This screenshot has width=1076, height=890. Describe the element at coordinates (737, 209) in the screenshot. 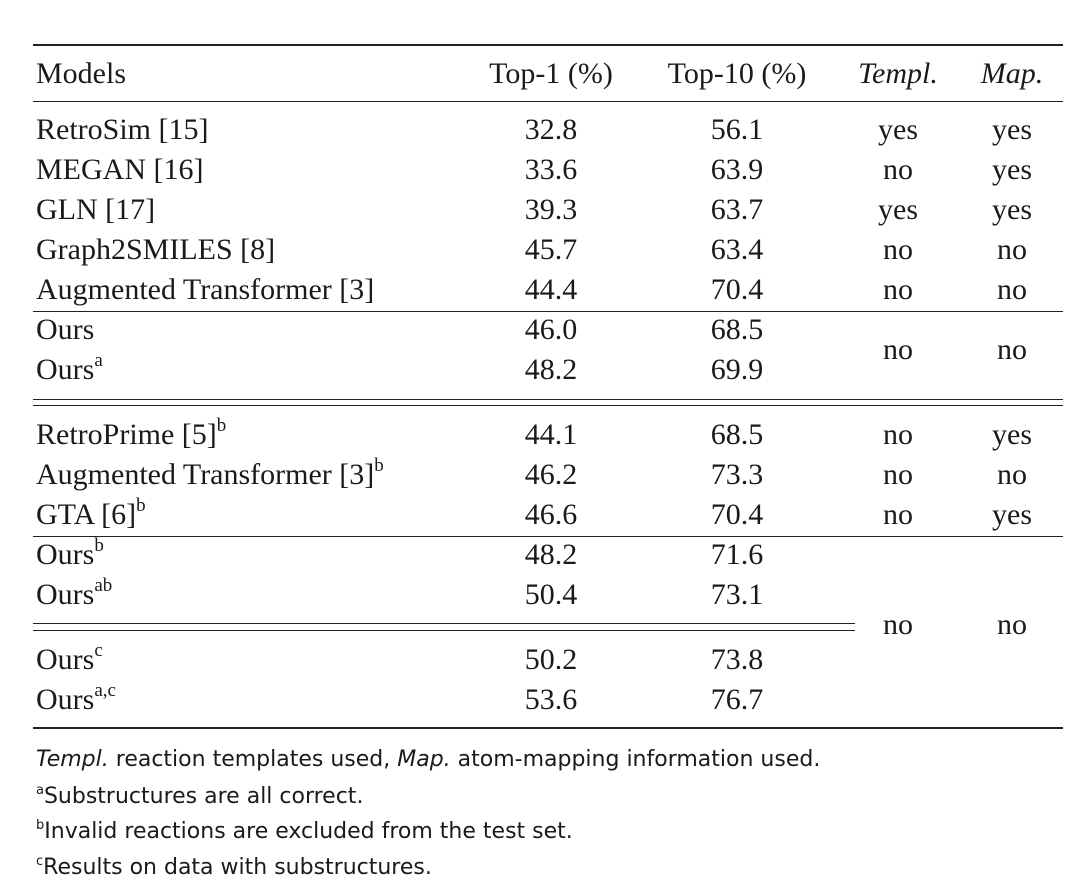

I see `cell-top10: 63.7` at that location.